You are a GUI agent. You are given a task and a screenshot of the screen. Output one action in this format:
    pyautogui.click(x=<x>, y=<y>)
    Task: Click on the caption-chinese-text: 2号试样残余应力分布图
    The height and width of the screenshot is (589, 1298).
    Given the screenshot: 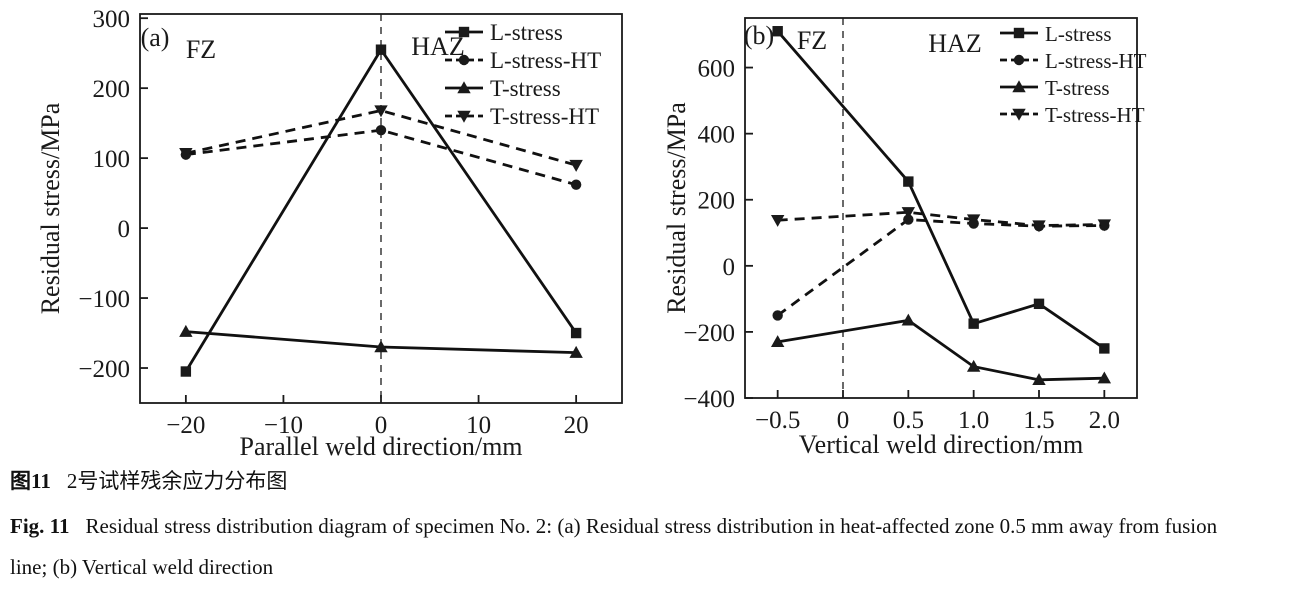 What is the action you would take?
    pyautogui.click(x=177, y=481)
    